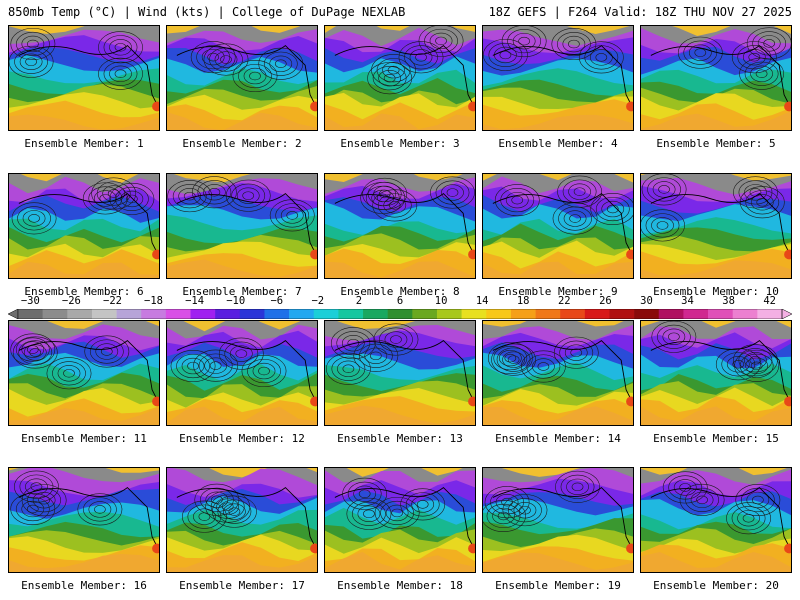 The height and width of the screenshot is (600, 800). I want to click on colorbar-tick-label: 18, so click(523, 301).